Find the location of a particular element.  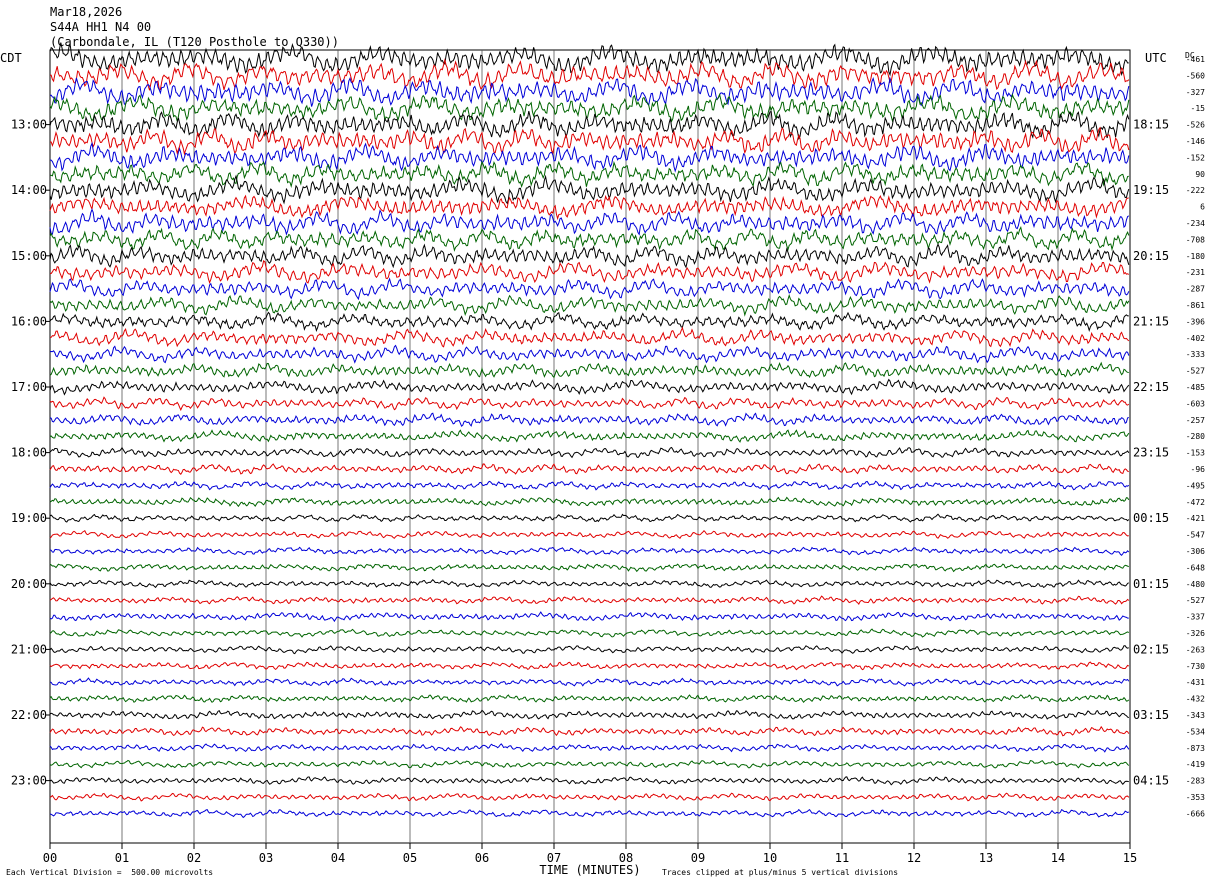

hour-label-utc: 18:15 is located at coordinates (1151, 125).